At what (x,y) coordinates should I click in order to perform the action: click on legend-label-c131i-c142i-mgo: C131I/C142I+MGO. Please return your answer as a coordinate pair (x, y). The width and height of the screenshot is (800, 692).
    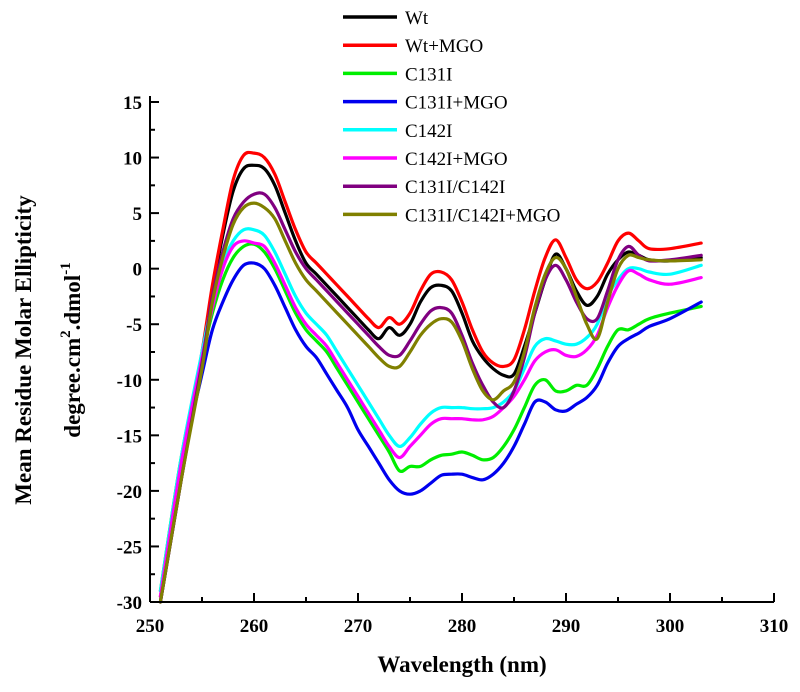
    Looking at the image, I should click on (482, 215).